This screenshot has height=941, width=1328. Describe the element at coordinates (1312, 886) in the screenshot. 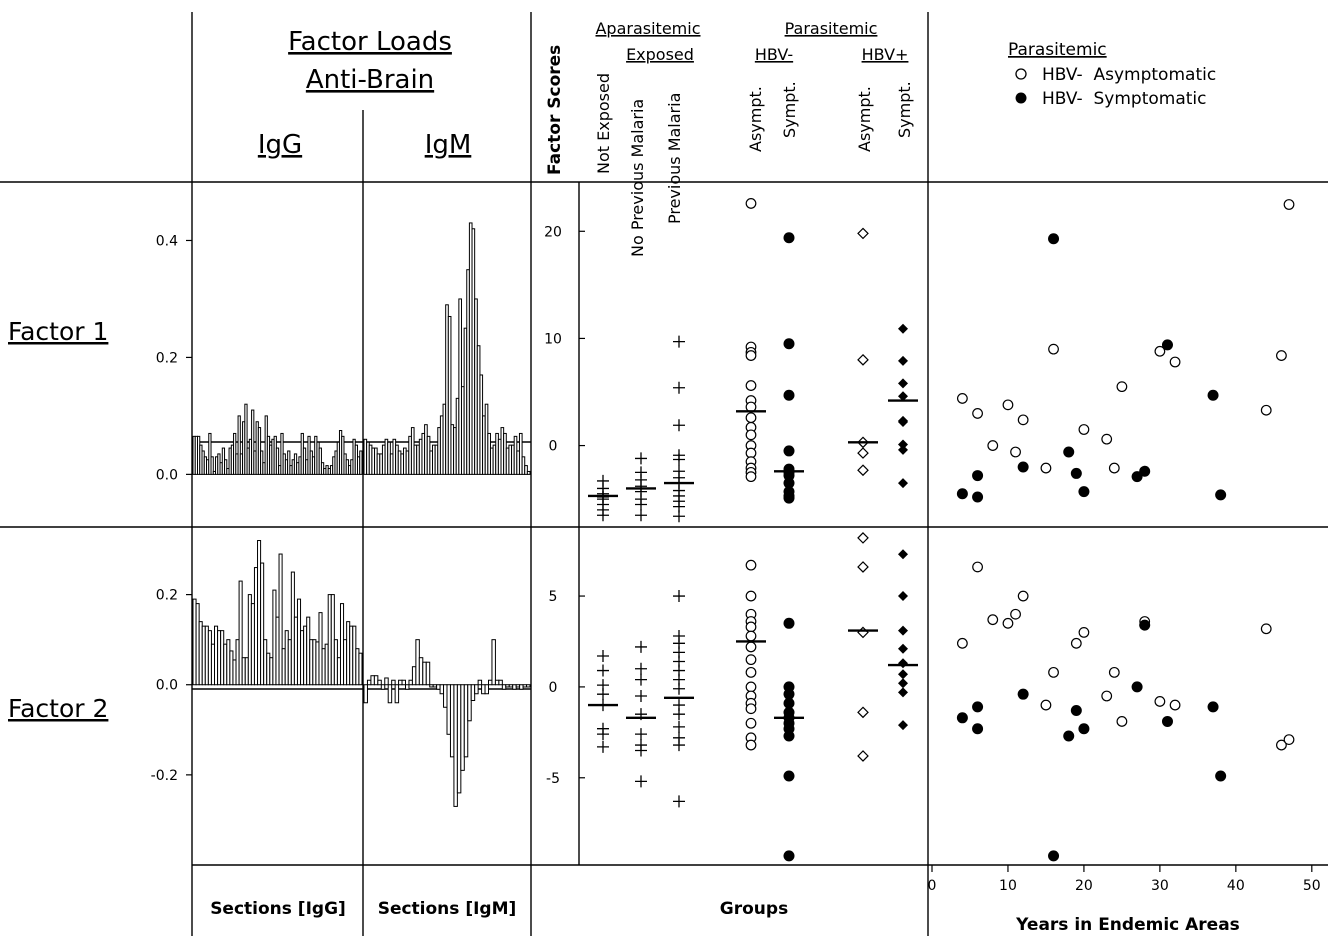

I see `years-xtick-label: 50` at that location.